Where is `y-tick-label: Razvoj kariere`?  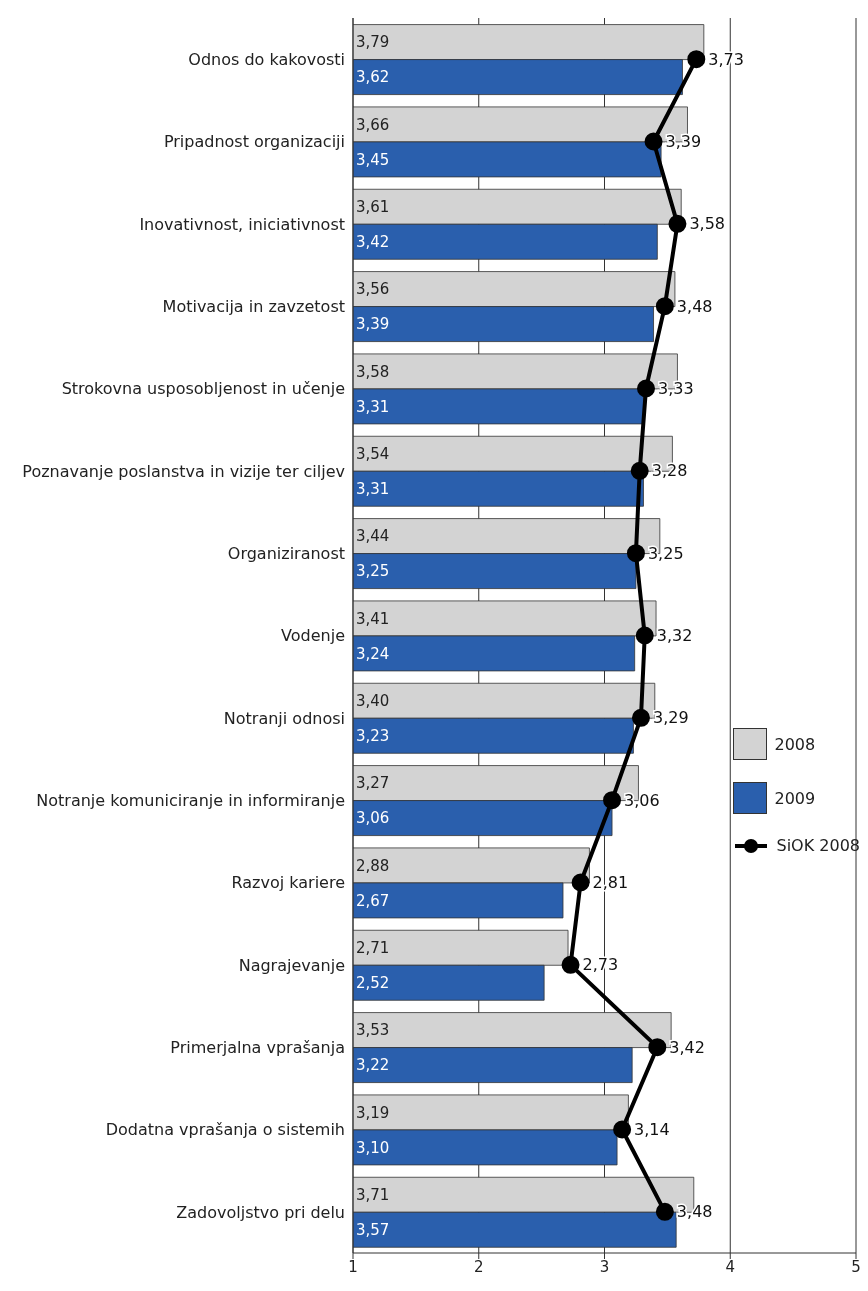
y-tick-label: Razvoj kariere is located at coordinates (288, 883).